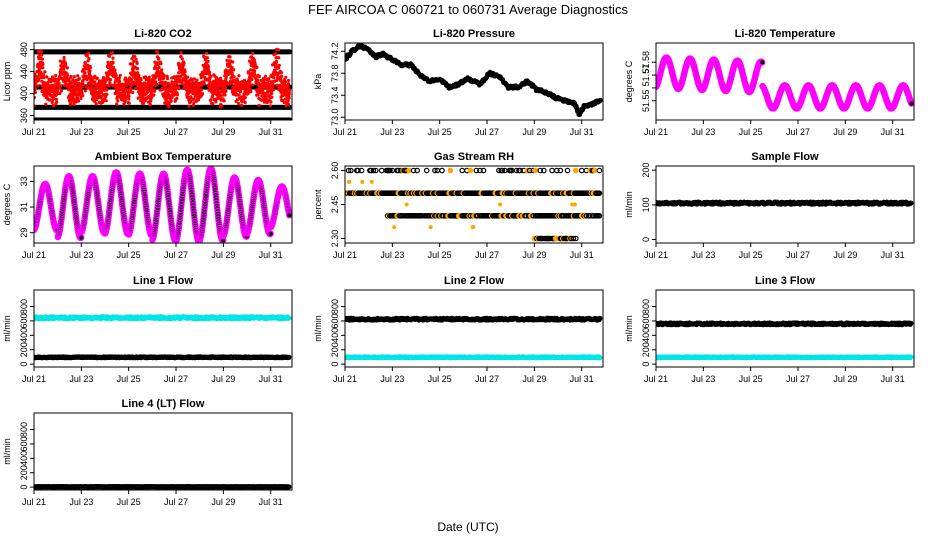  What do you see at coordinates (24, 115) in the screenshot?
I see `y-tick-label: 360` at bounding box center [24, 115].